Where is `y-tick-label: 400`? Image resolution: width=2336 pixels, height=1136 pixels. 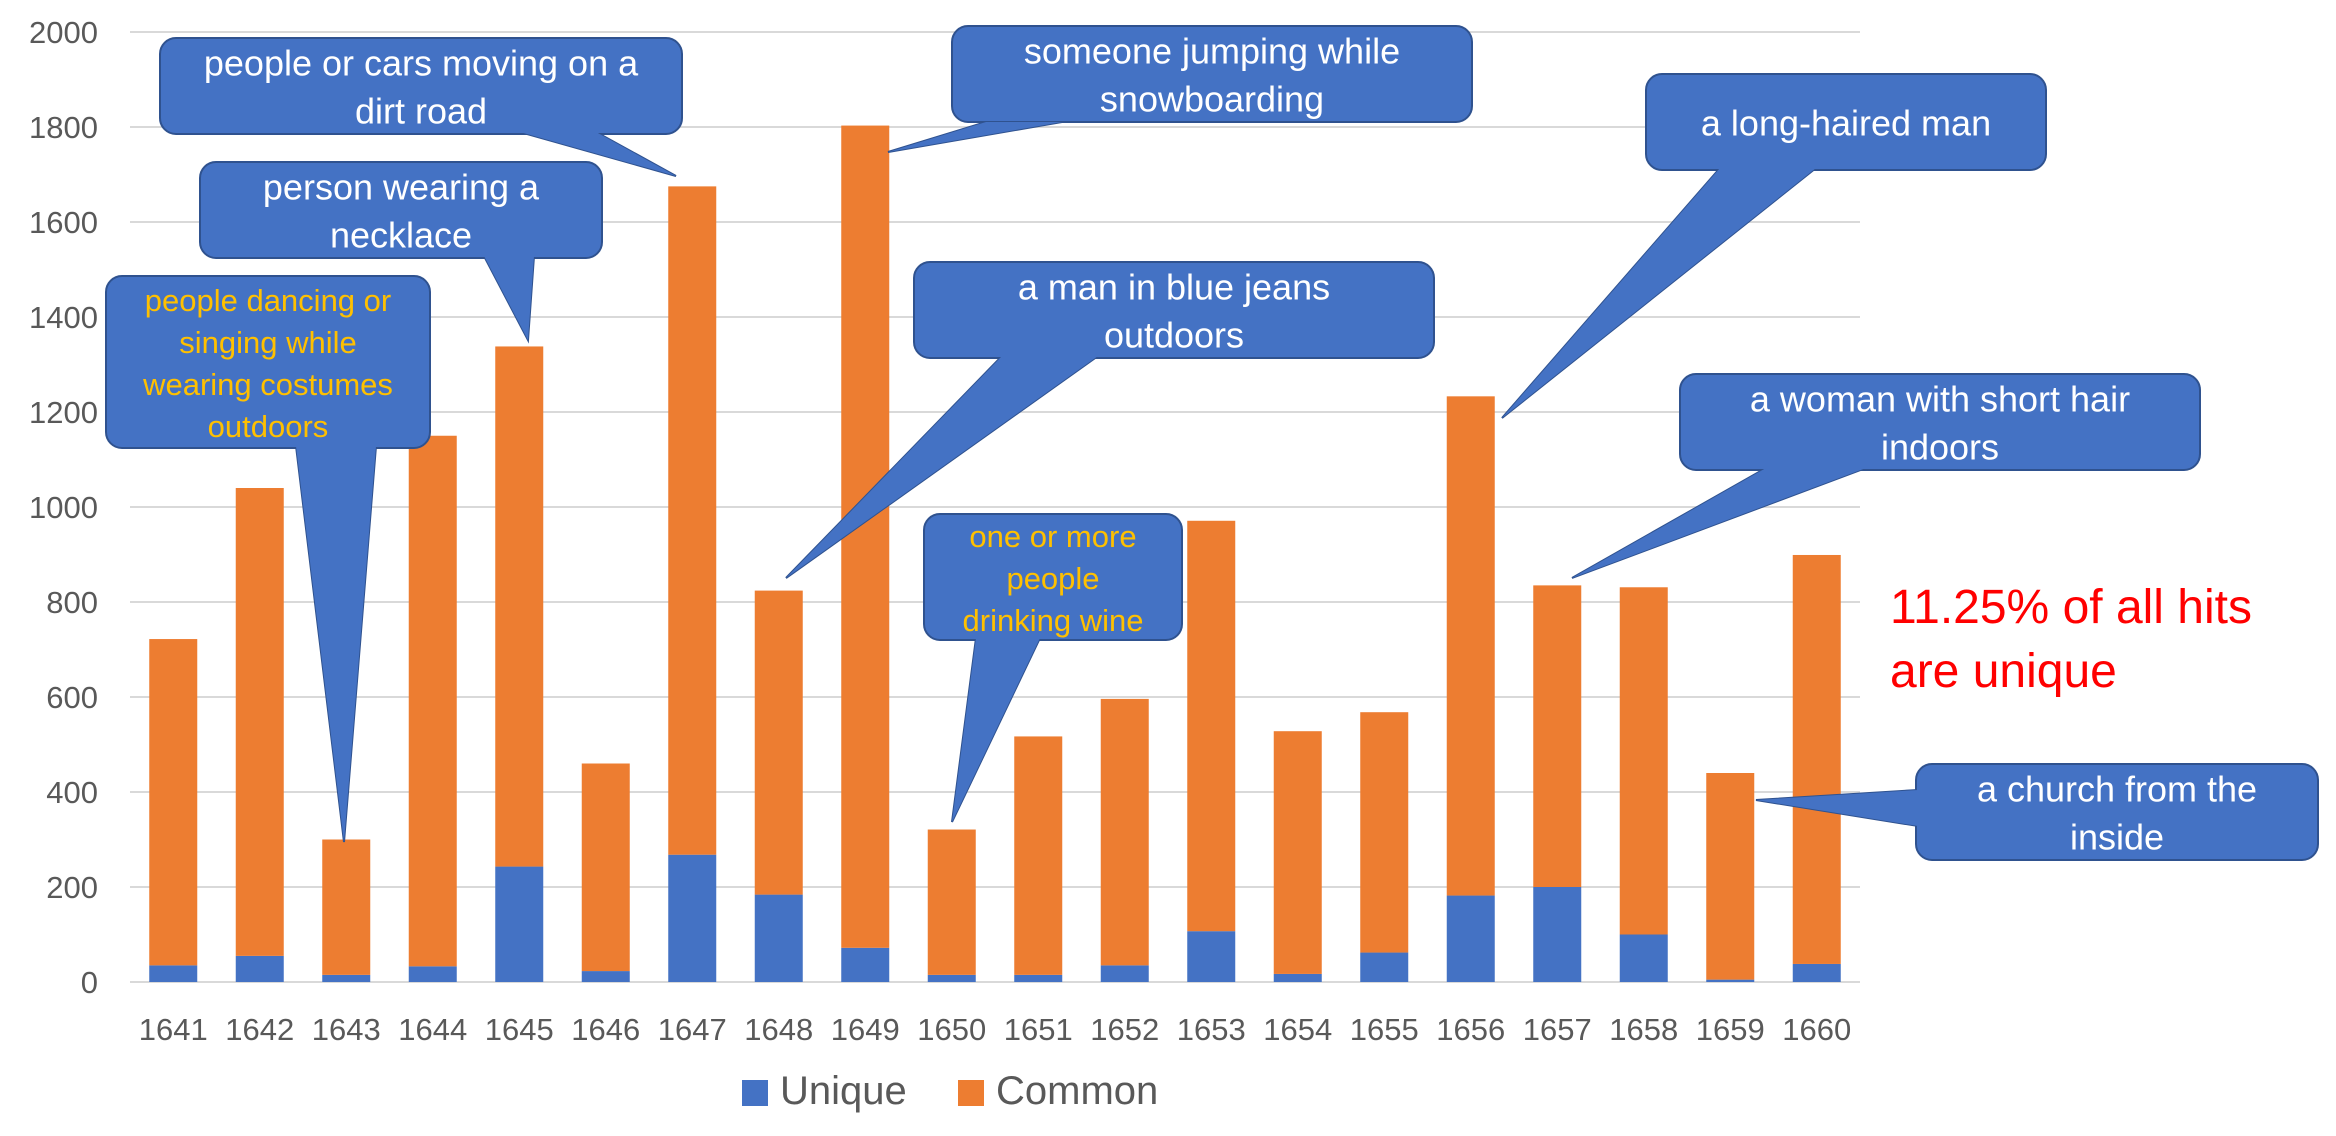 y-tick-label: 400 is located at coordinates (72, 792).